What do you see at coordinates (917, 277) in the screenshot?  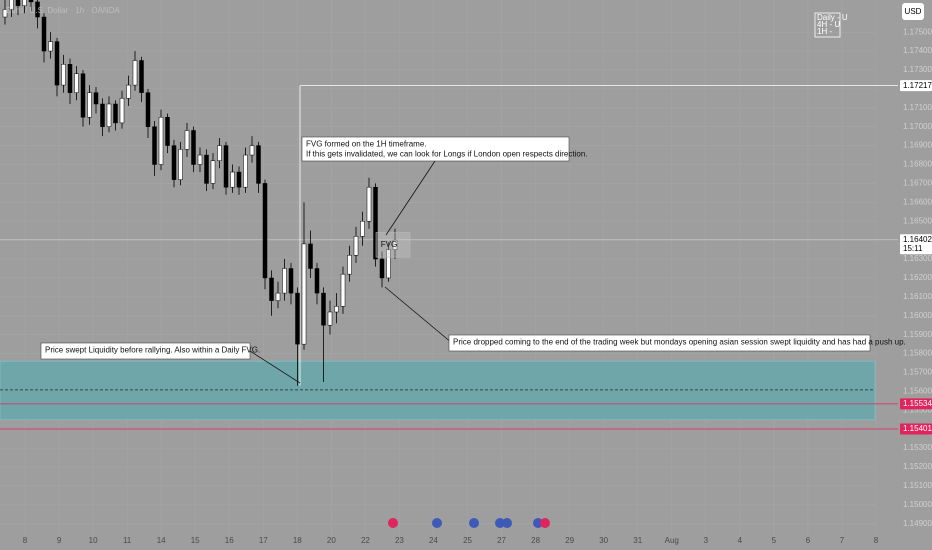 I see `y-tick-label: 1.16200` at bounding box center [917, 277].